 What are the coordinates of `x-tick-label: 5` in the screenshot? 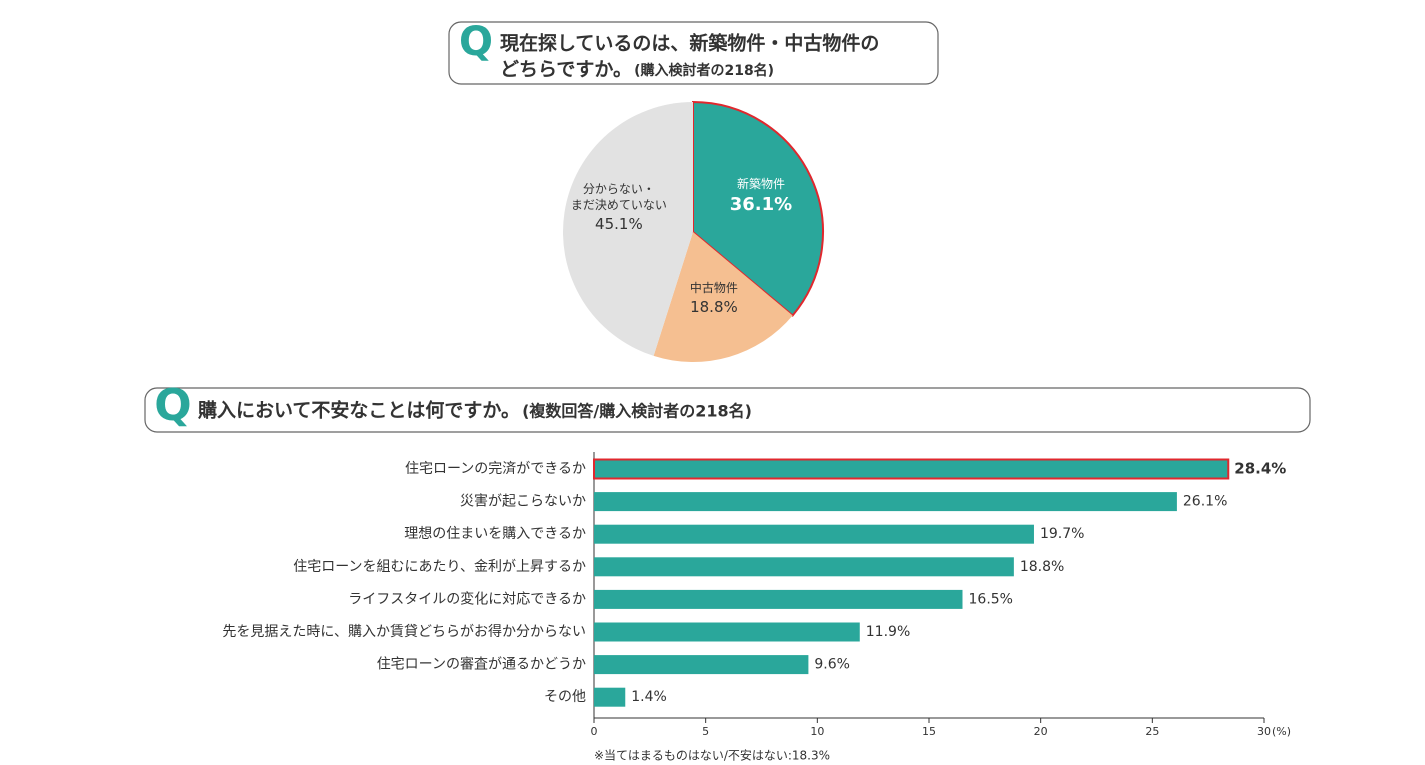 It's located at (705, 731).